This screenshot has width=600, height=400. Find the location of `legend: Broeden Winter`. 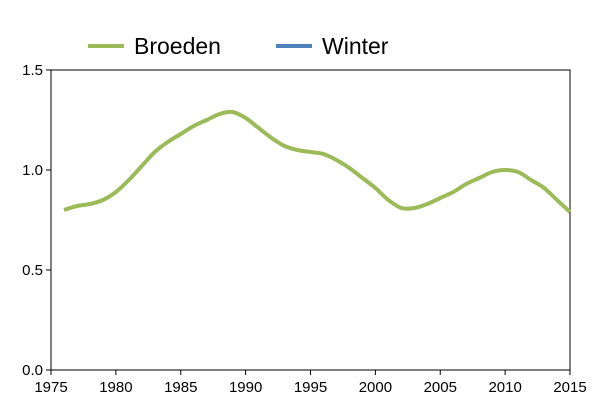

legend: Broeden Winter is located at coordinates (238, 46).